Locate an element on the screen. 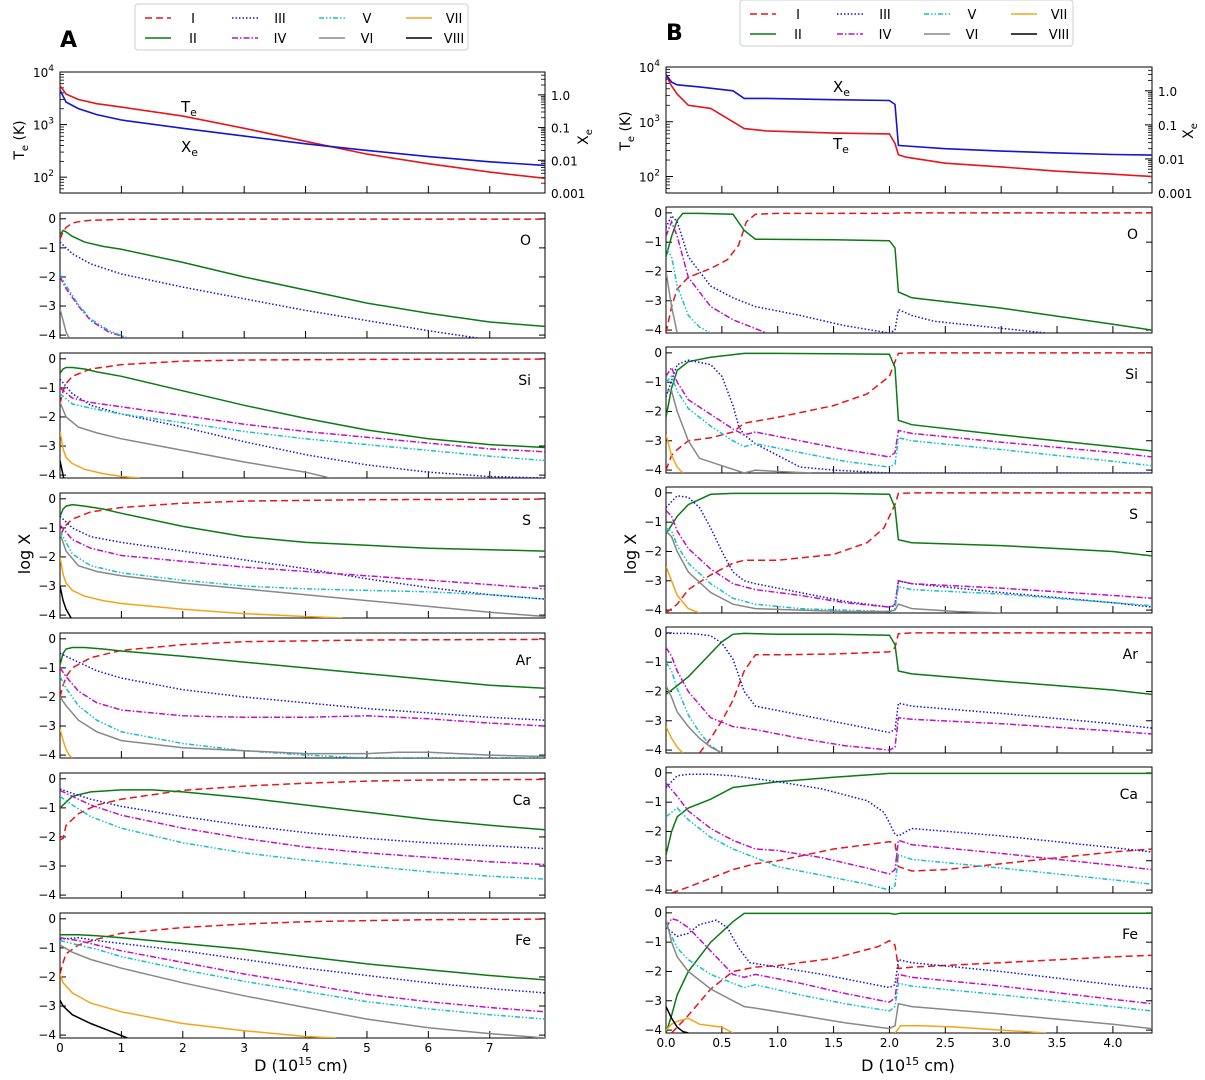 The image size is (1205, 1080). top-right-tick-label: 0.1 is located at coordinates (560, 129).